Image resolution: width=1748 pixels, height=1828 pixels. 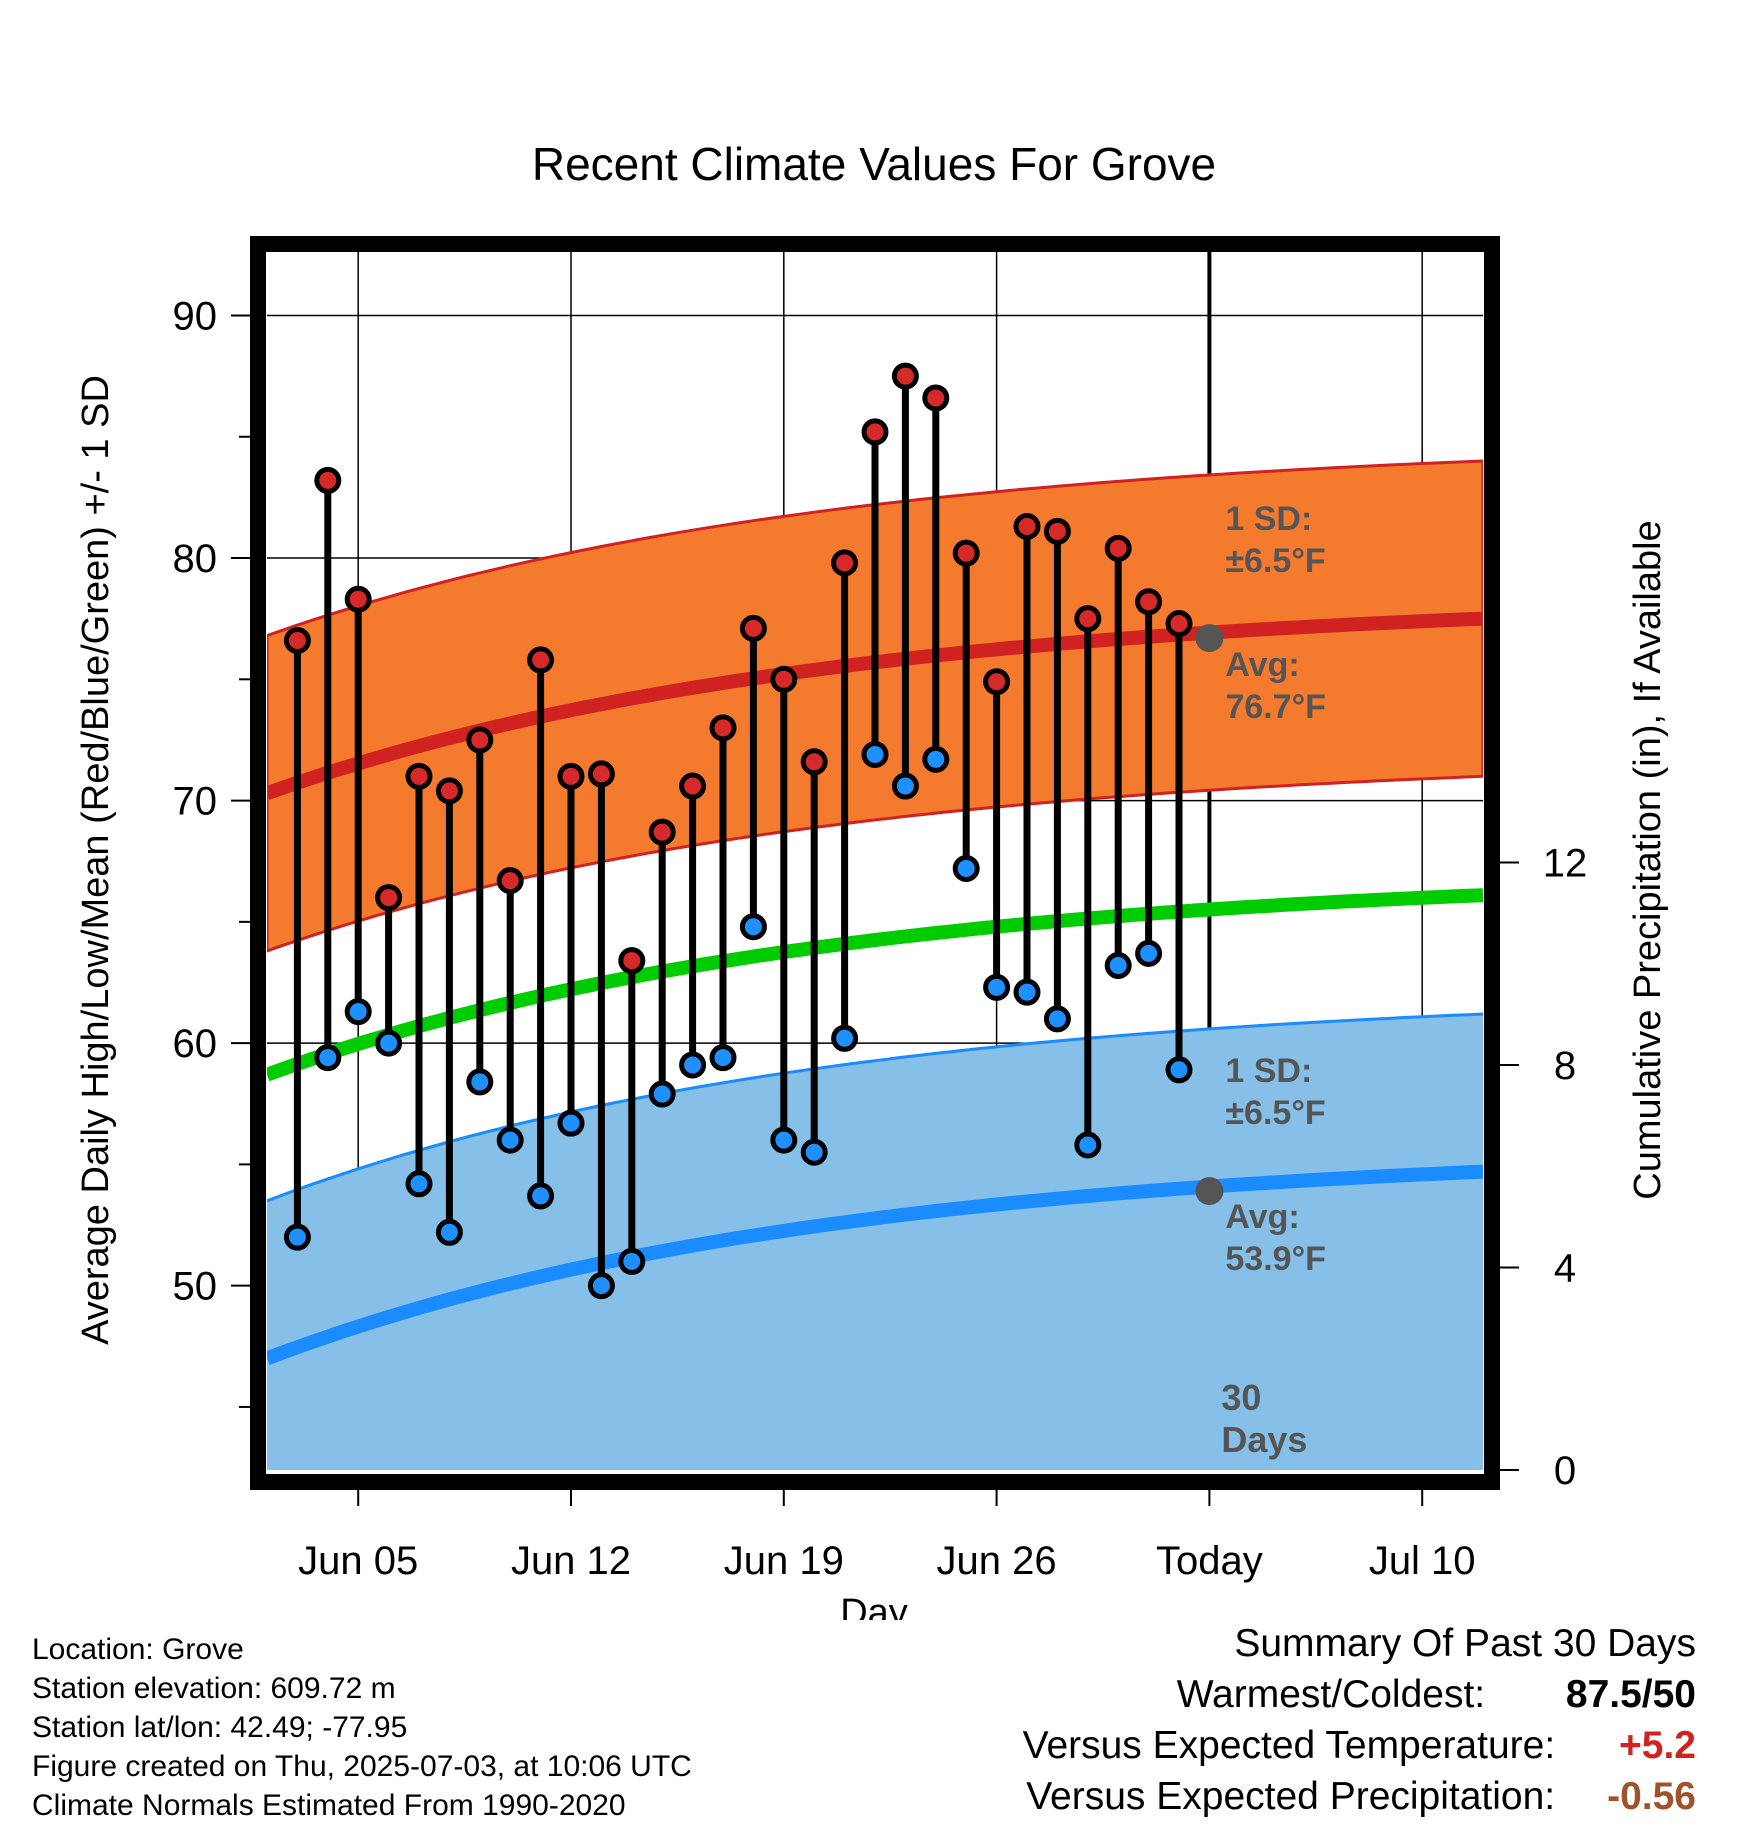 I want to click on high-avg-value: 76.7°F, so click(x=1275, y=707).